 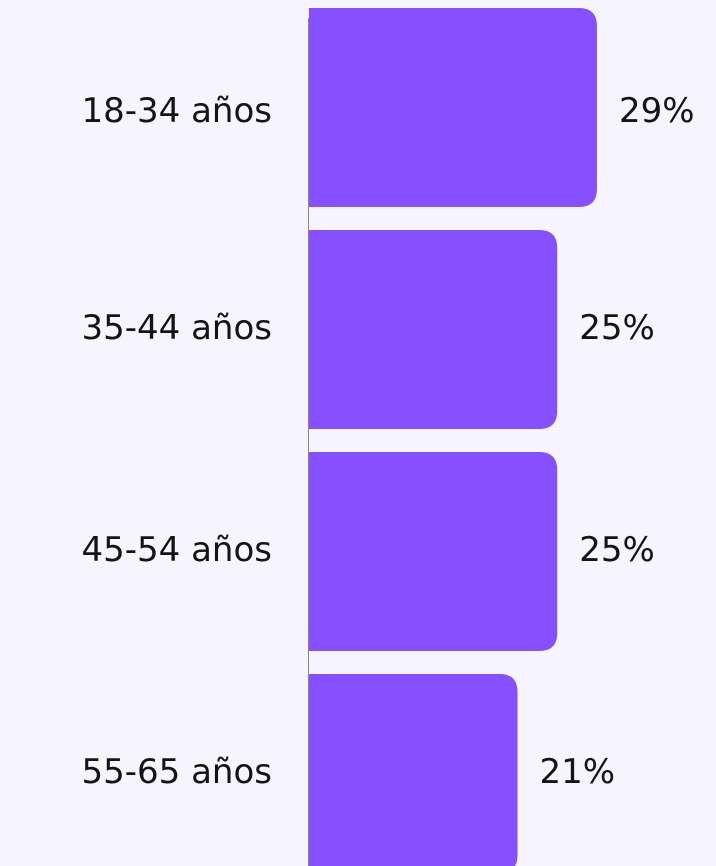 I want to click on category-label: 45-54 años, so click(x=176, y=550).